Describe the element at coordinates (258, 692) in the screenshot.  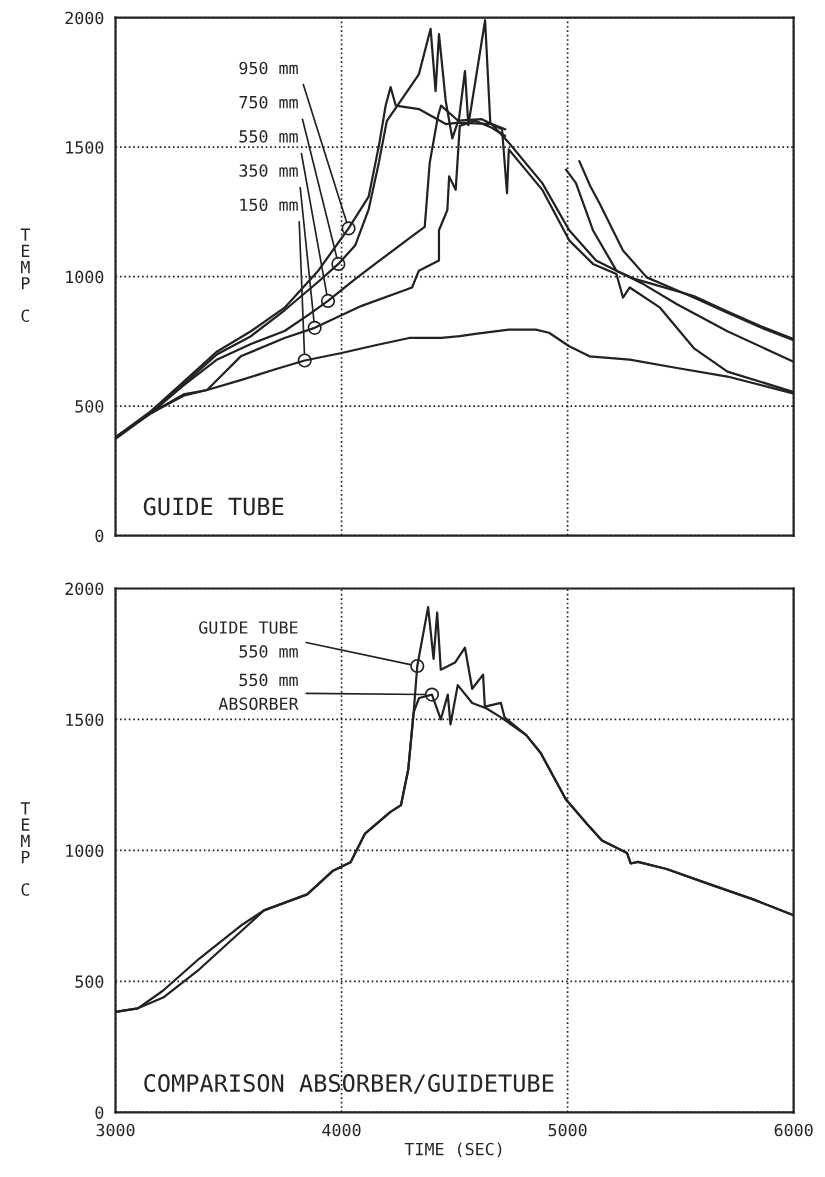
I see `annotation: 550 mm ABSORBER` at that location.